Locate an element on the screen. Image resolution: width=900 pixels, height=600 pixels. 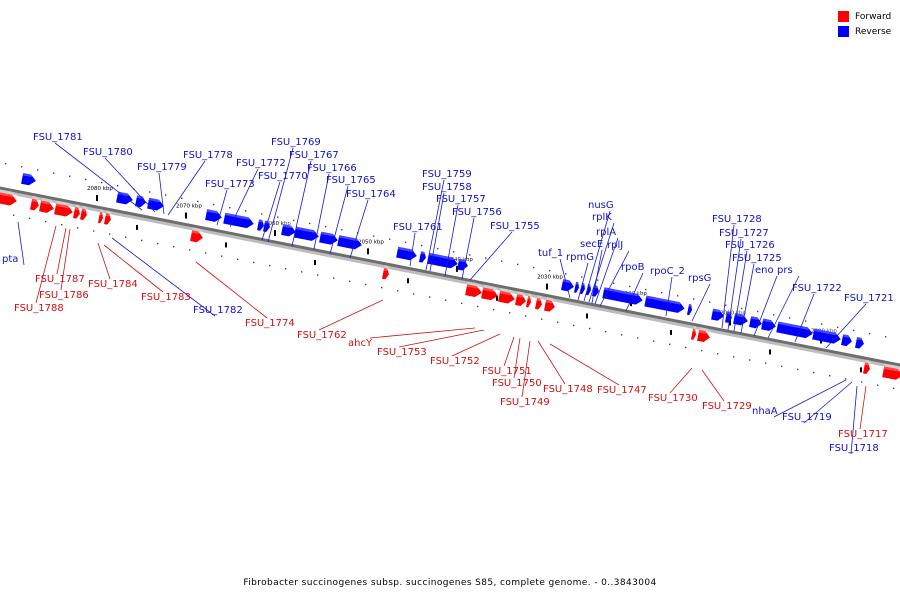
label-leader-line is located at coordinates (130, 185).